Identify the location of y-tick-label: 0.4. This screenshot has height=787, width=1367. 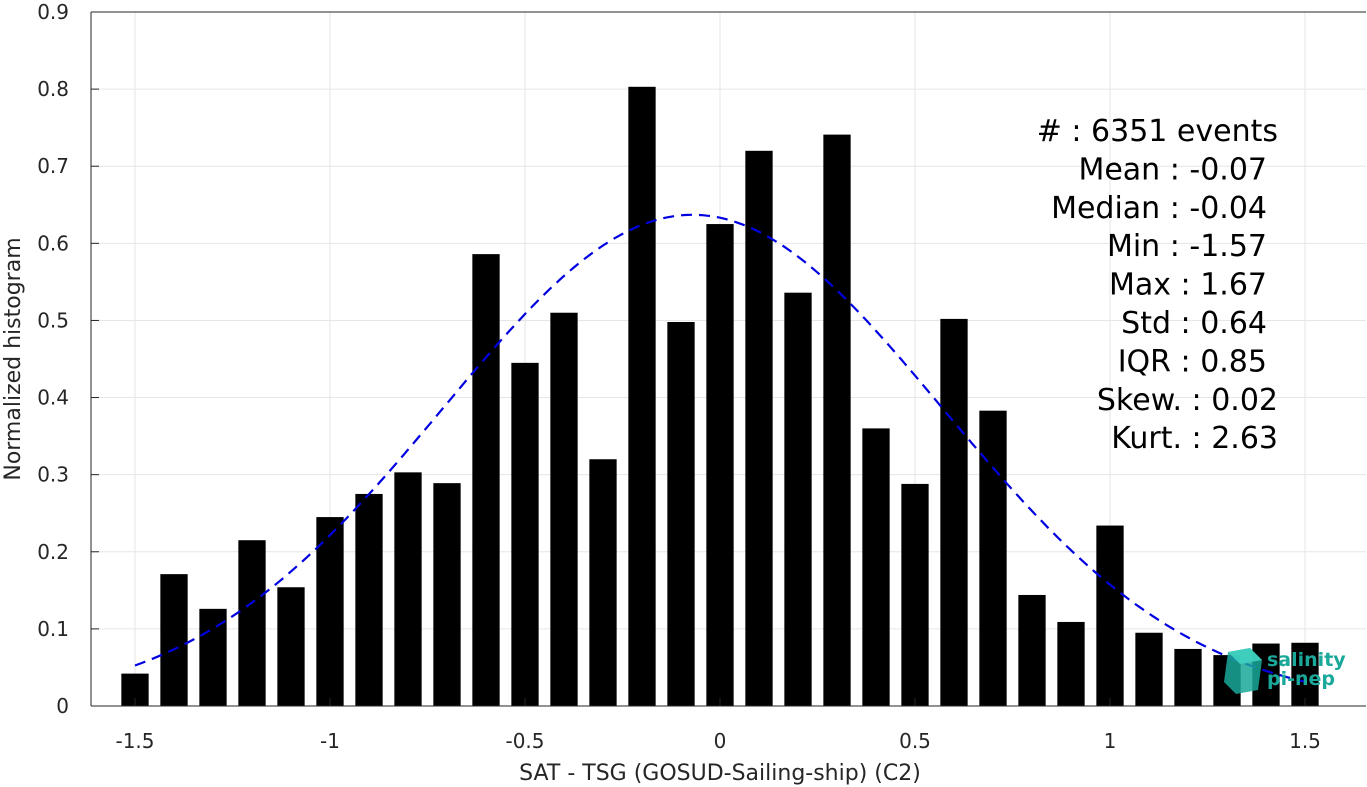
(53, 398).